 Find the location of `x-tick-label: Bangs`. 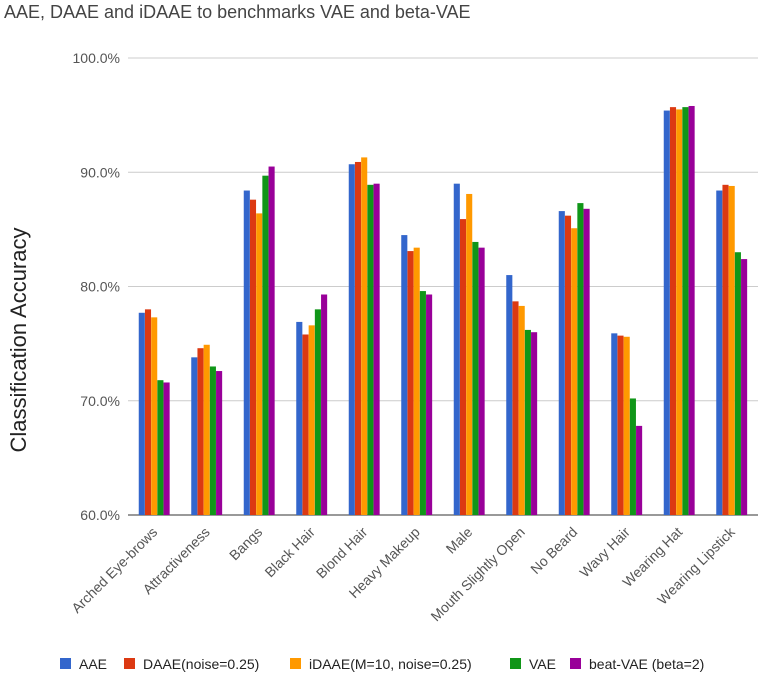

x-tick-label: Bangs is located at coordinates (245, 543).